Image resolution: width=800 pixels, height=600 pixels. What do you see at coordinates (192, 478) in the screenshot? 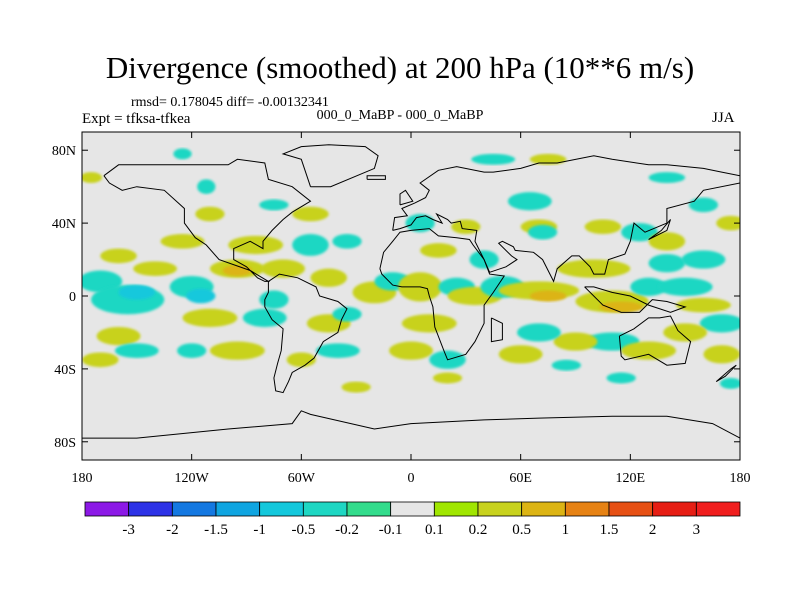
I see `lon-tick-label: 120W` at bounding box center [192, 478].